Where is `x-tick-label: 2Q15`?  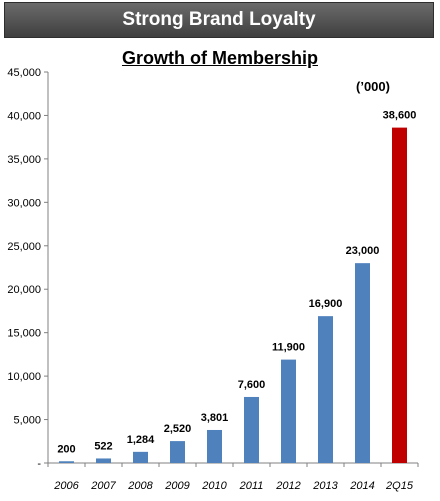 x-tick-label: 2Q15 is located at coordinates (399, 486).